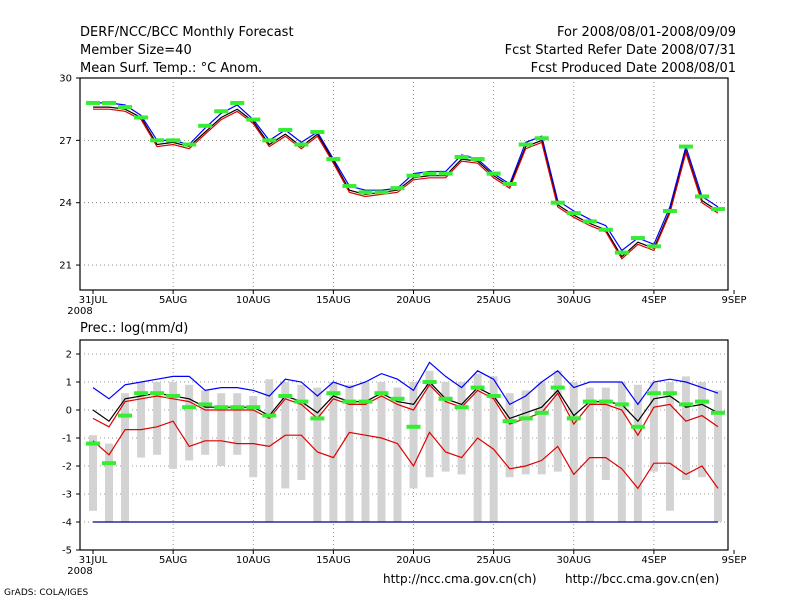  Describe the element at coordinates (413, 300) in the screenshot. I see `temp-x-tick-label: 20AUG` at that location.